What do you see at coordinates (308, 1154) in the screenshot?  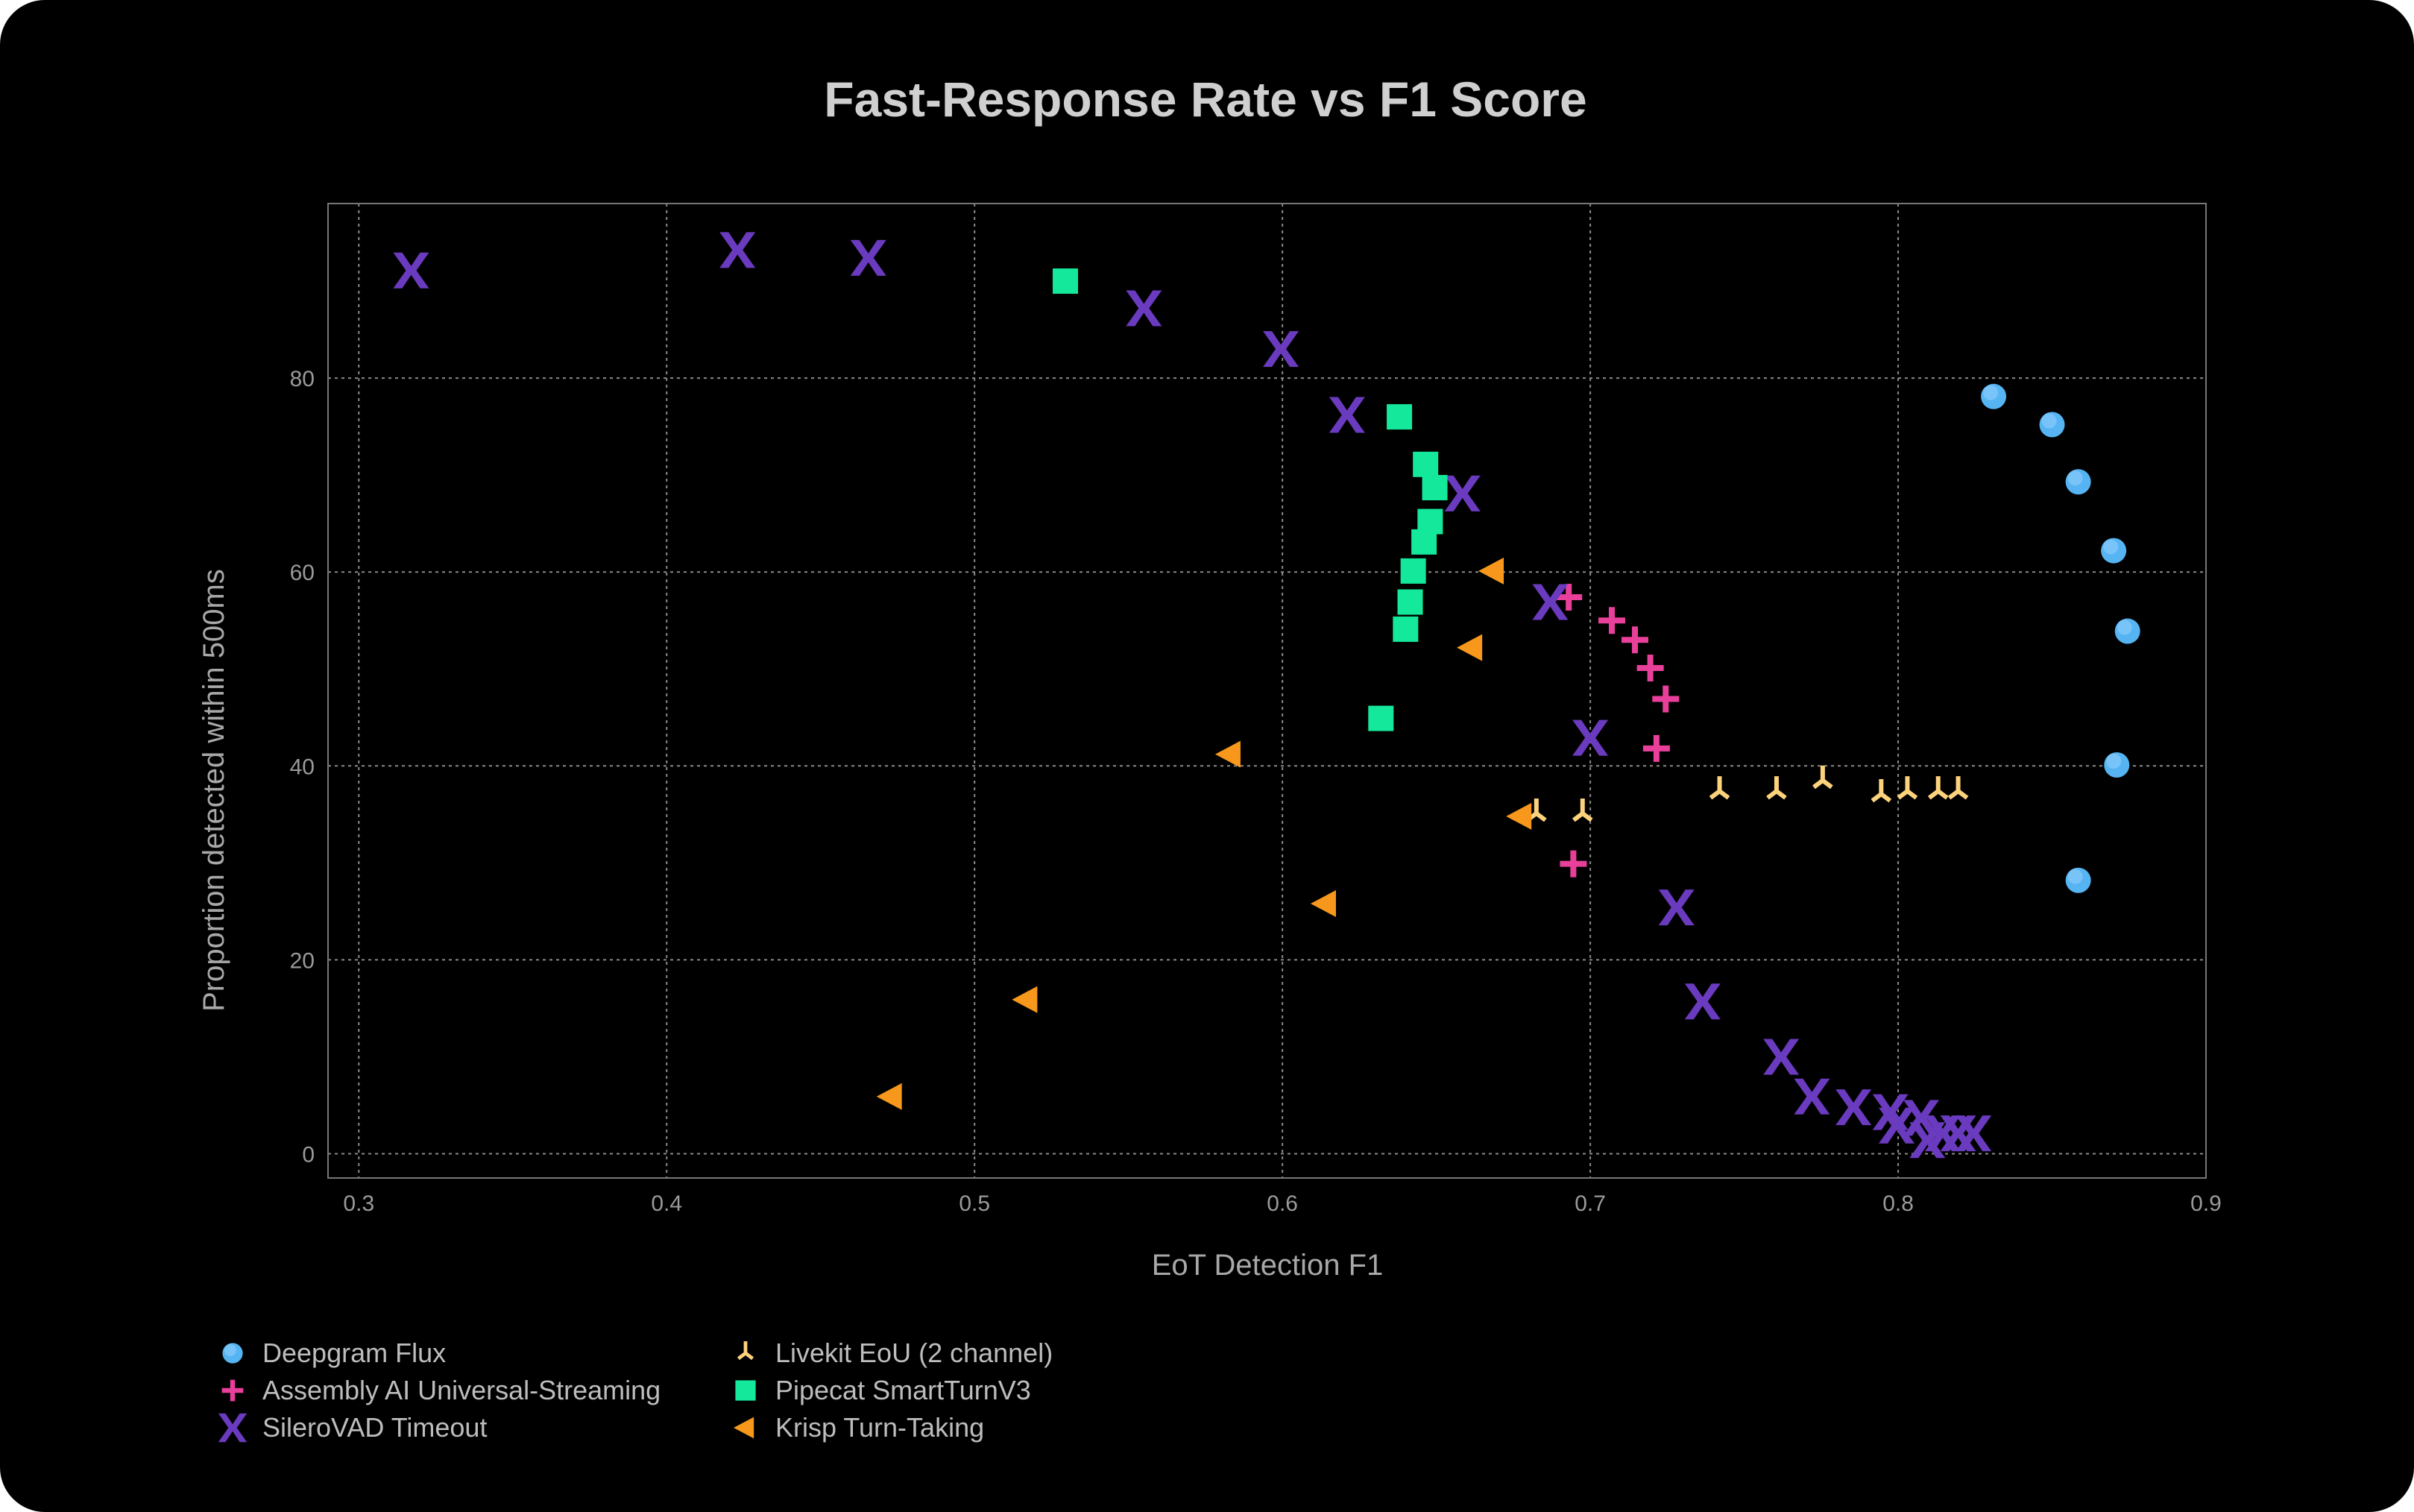 I see `y-tick-label: 0` at bounding box center [308, 1154].